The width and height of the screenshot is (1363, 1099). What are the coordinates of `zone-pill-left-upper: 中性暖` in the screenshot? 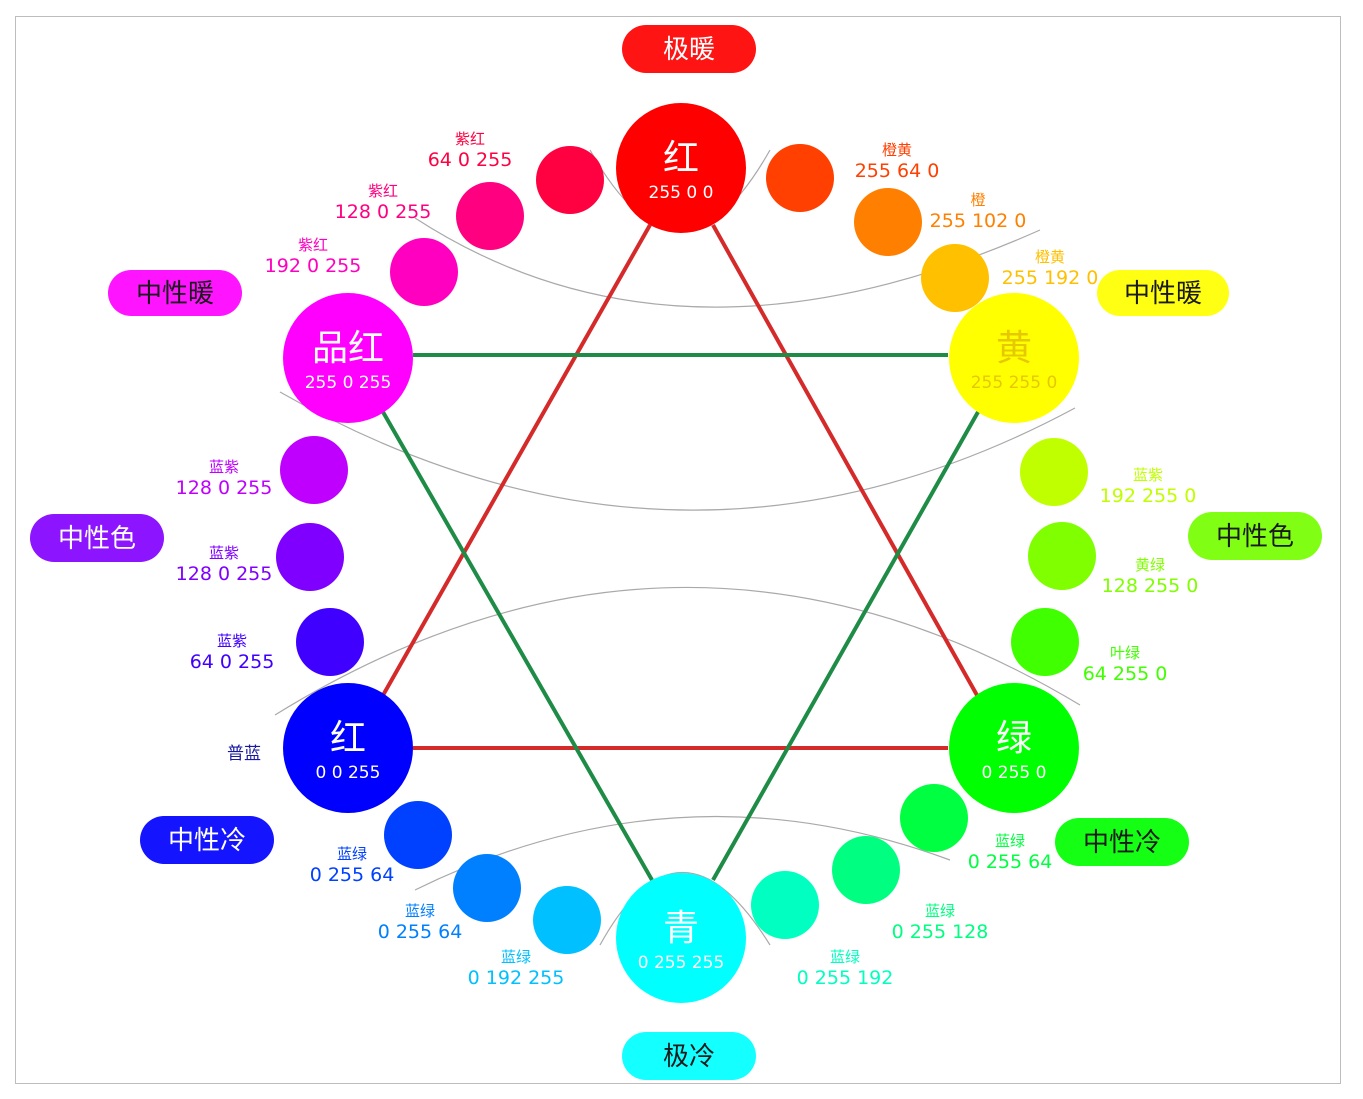 It's located at (175, 293).